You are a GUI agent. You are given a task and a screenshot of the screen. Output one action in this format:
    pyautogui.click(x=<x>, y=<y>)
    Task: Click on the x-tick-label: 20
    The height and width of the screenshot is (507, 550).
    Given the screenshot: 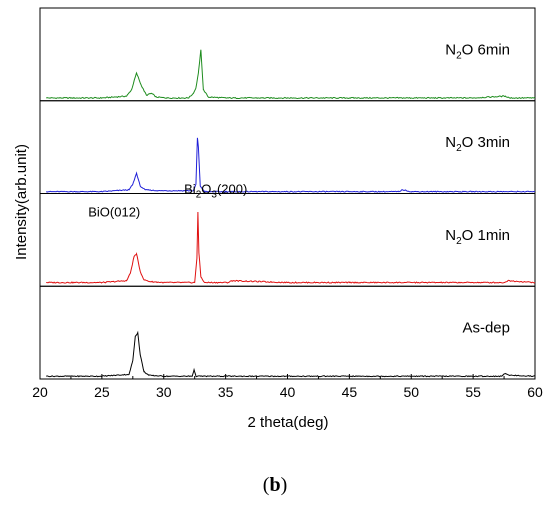 What is the action you would take?
    pyautogui.click(x=40, y=392)
    